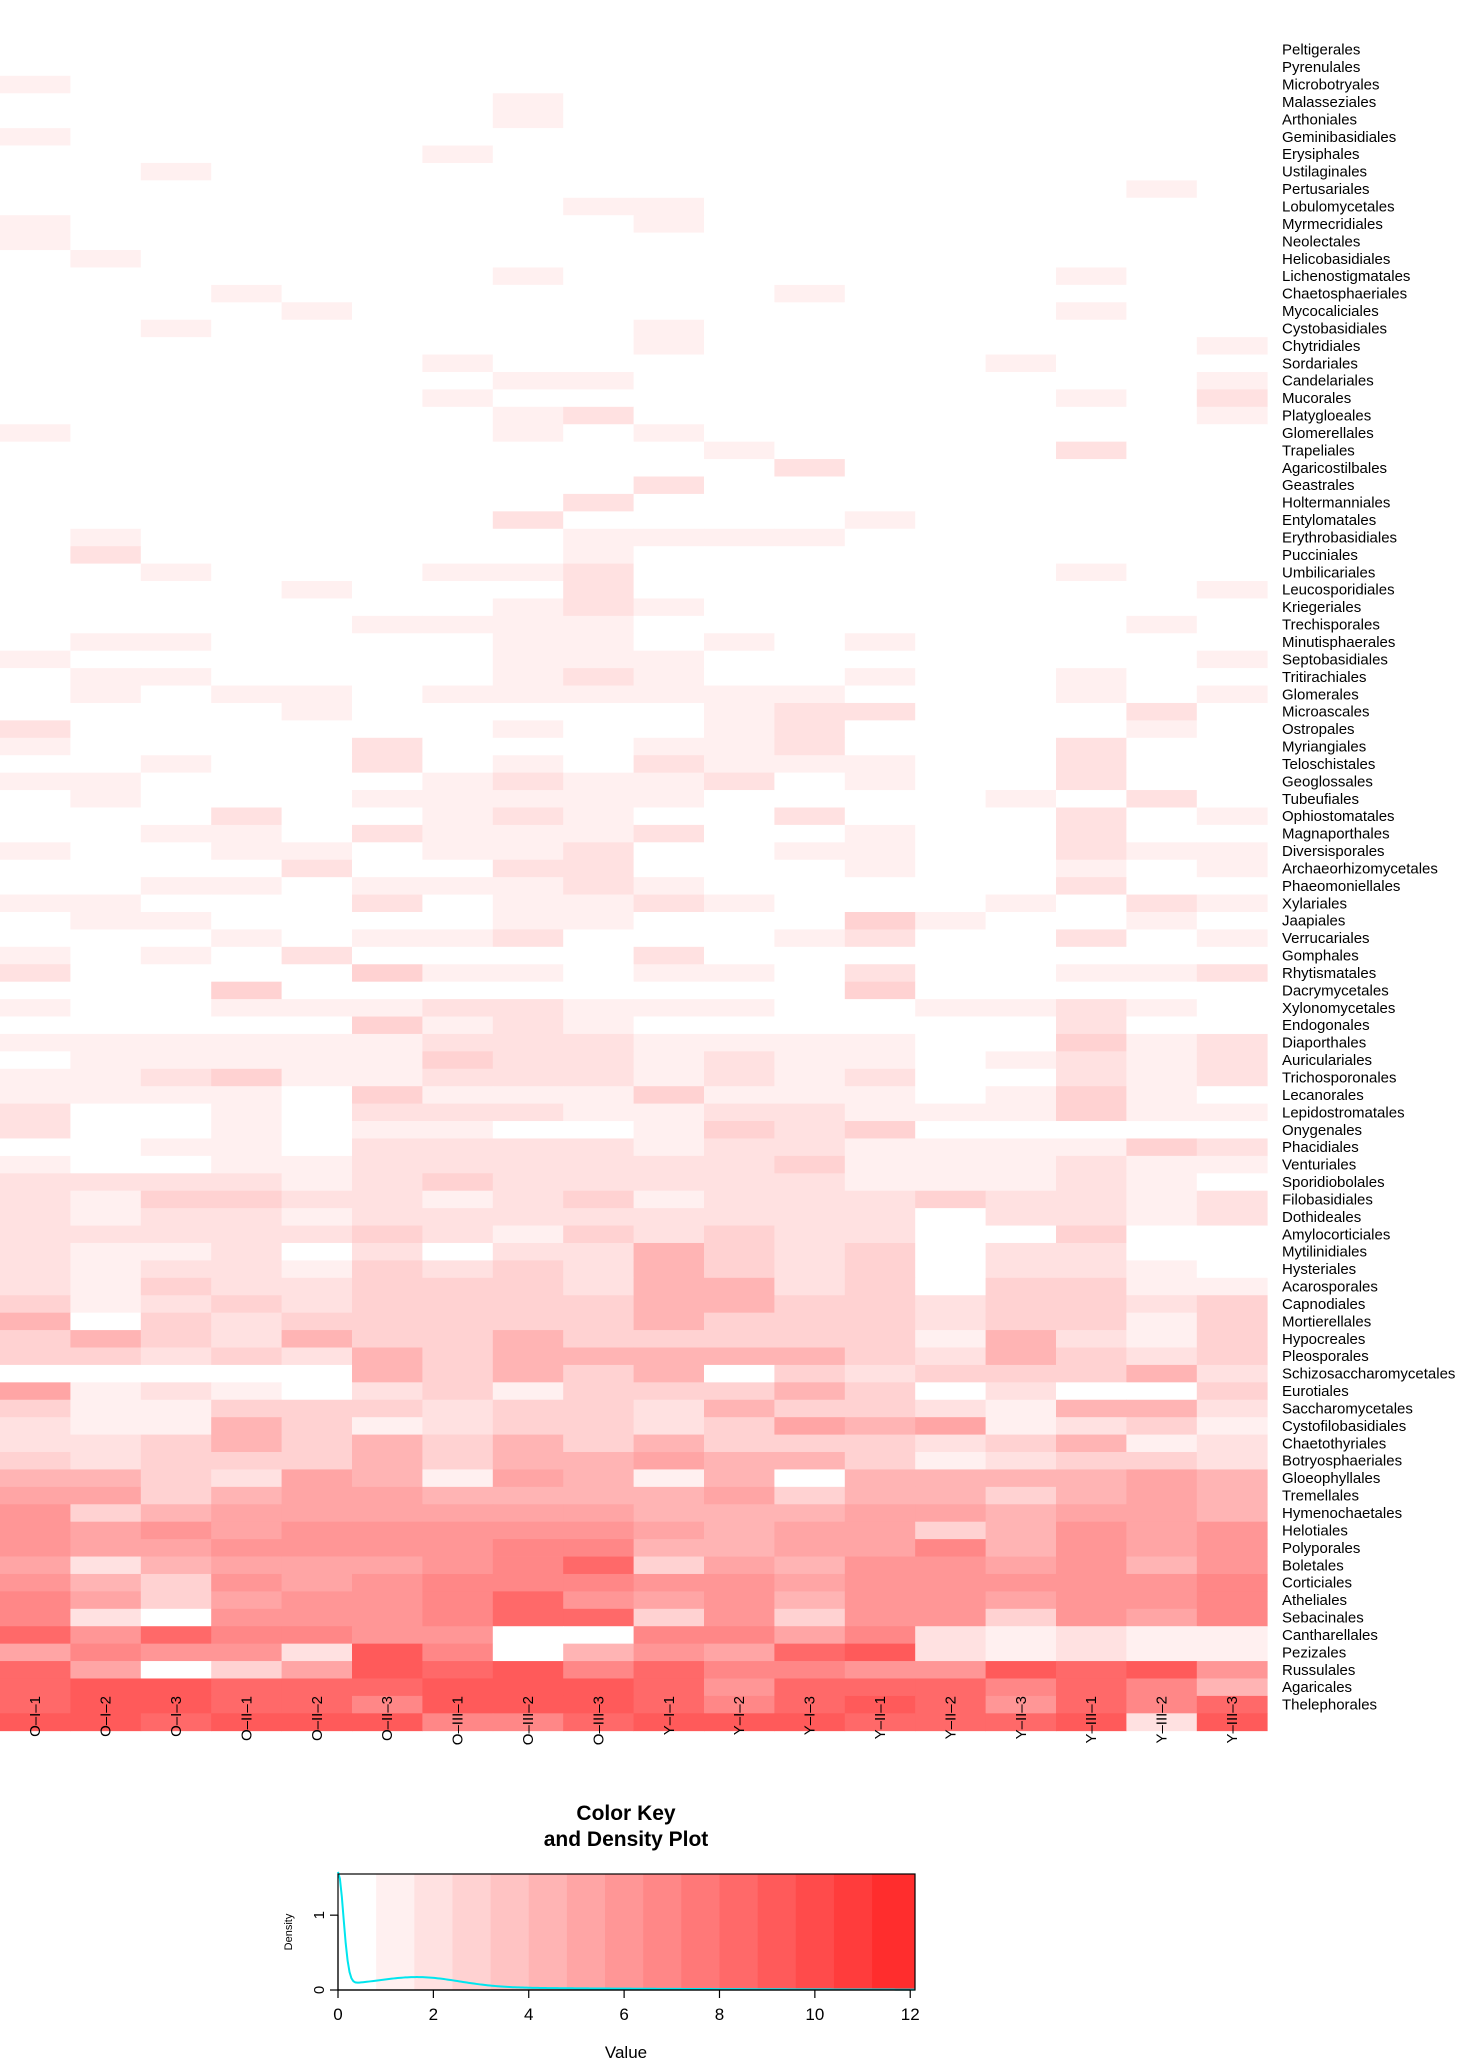  Describe the element at coordinates (950, 1717) in the screenshot. I see `column-label: Y–II–2` at that location.